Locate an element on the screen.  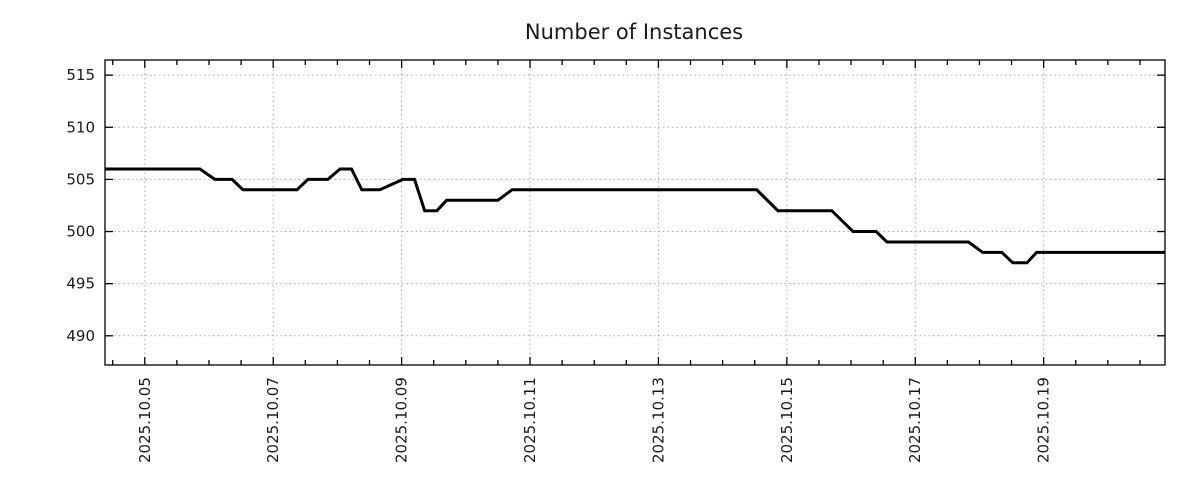
x-tick-label: 2025.10.05 is located at coordinates (145, 420).